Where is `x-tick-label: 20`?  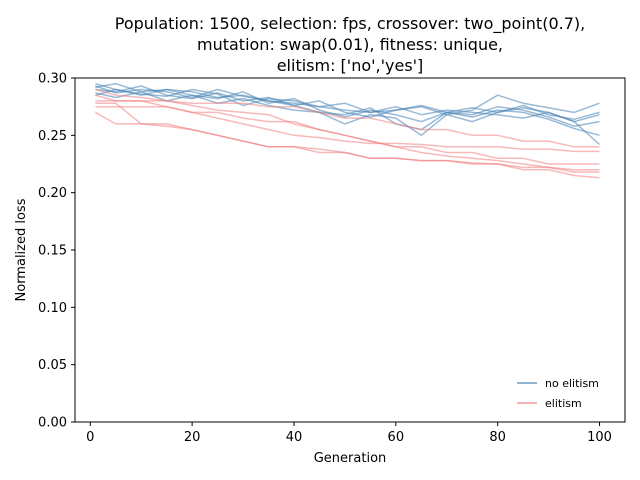 x-tick-label: 20 is located at coordinates (192, 437).